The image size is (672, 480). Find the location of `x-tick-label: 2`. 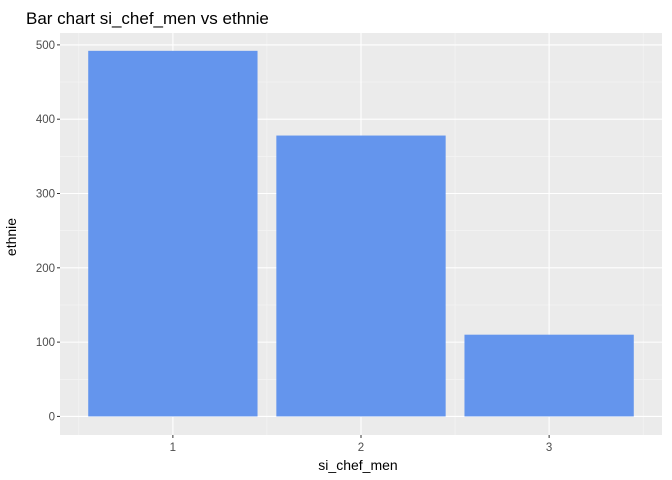

x-tick-label: 2 is located at coordinates (361, 448).